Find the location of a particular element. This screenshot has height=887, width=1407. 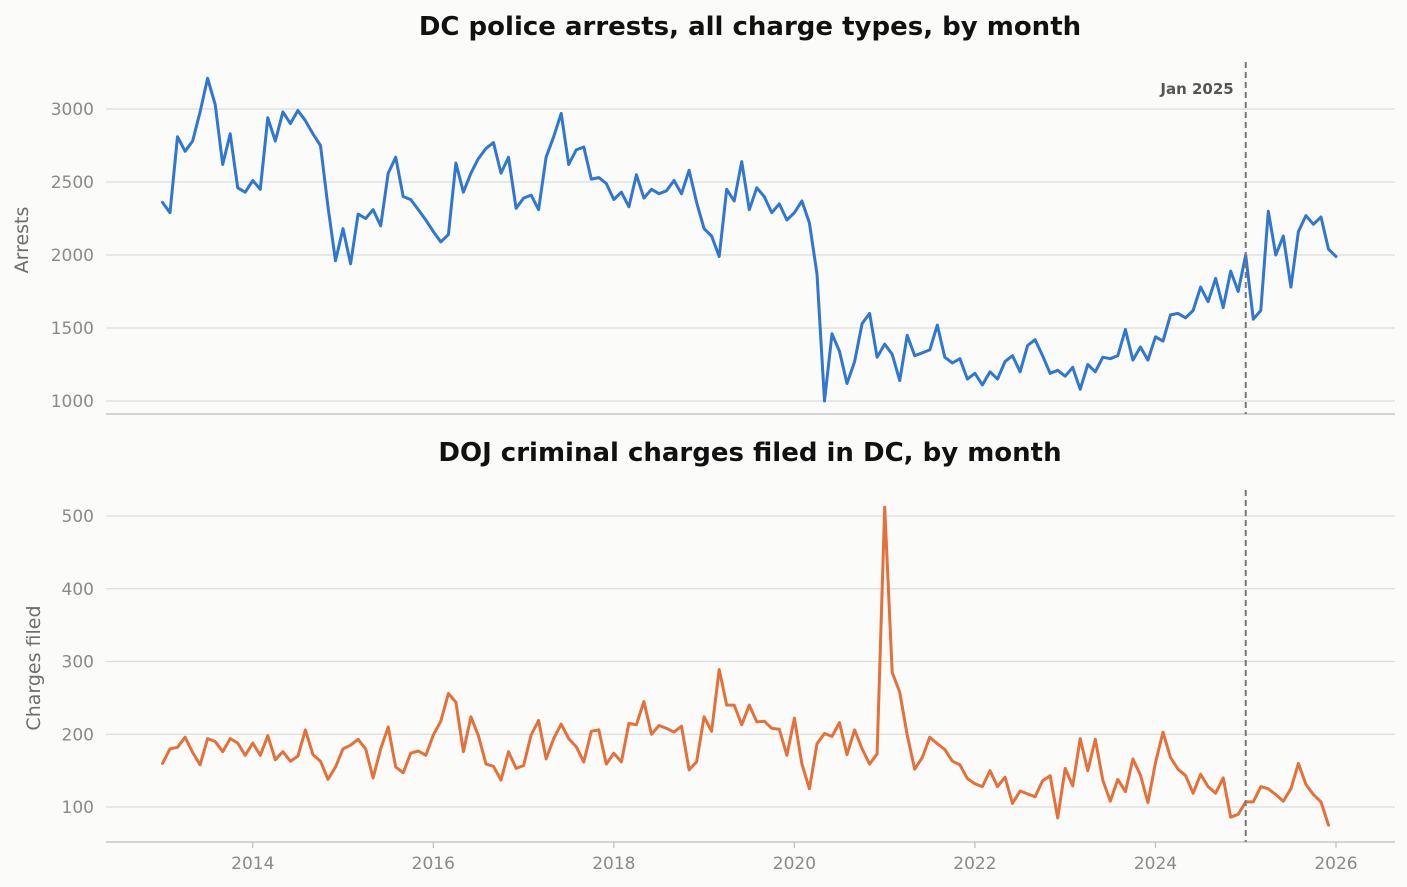

x-tick-label: 2024 is located at coordinates (1155, 864).